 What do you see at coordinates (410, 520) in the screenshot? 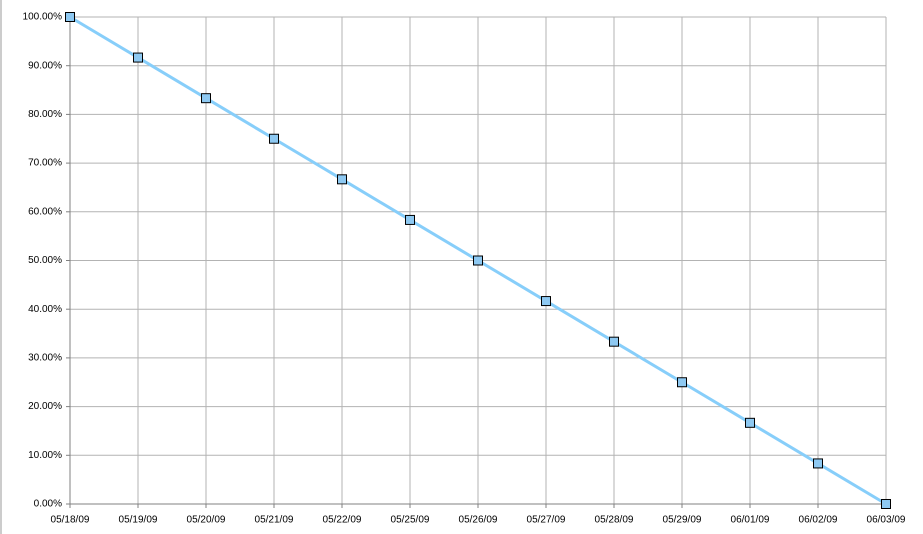
I see `x-tick-label: 05/25/09` at bounding box center [410, 520].